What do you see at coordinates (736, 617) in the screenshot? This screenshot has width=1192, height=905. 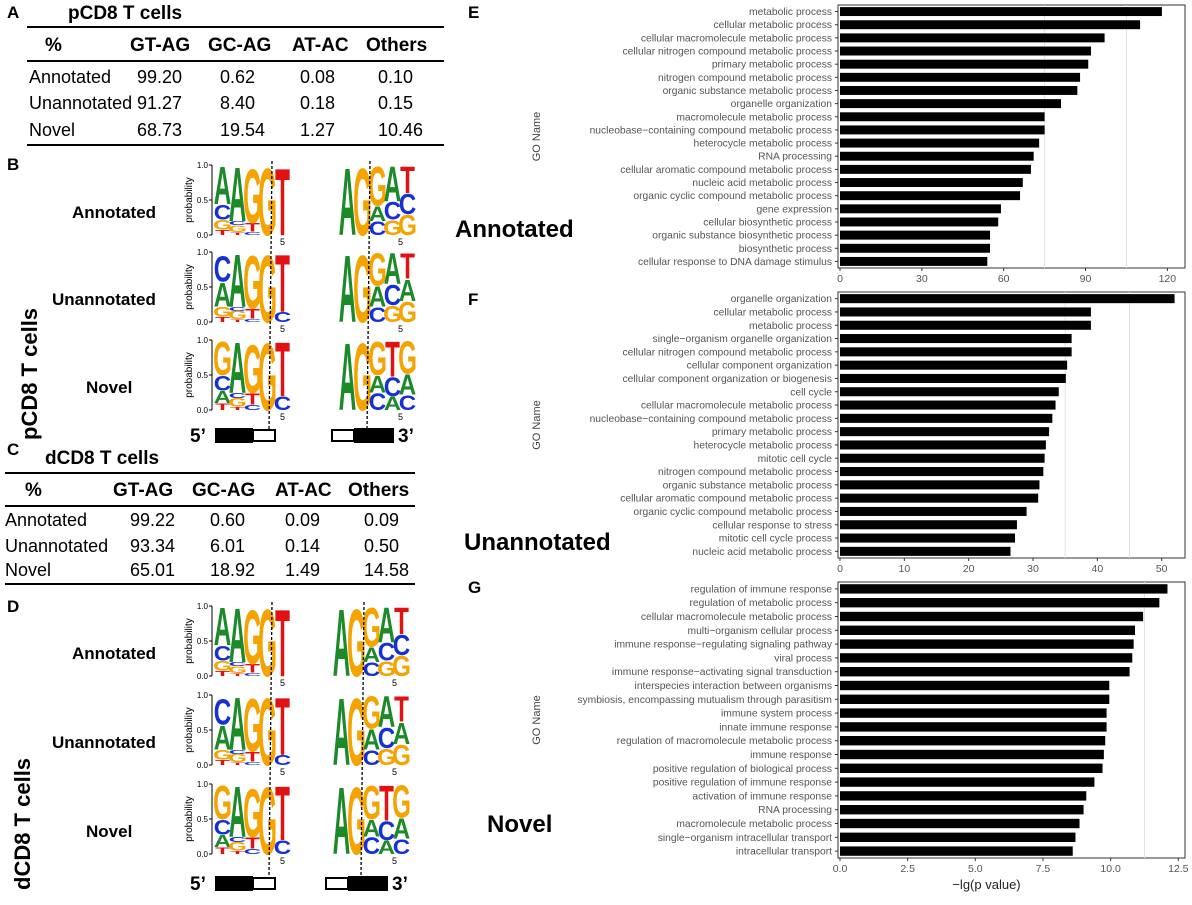 I see `category-label: cellular macromolecule metabolic process` at bounding box center [736, 617].